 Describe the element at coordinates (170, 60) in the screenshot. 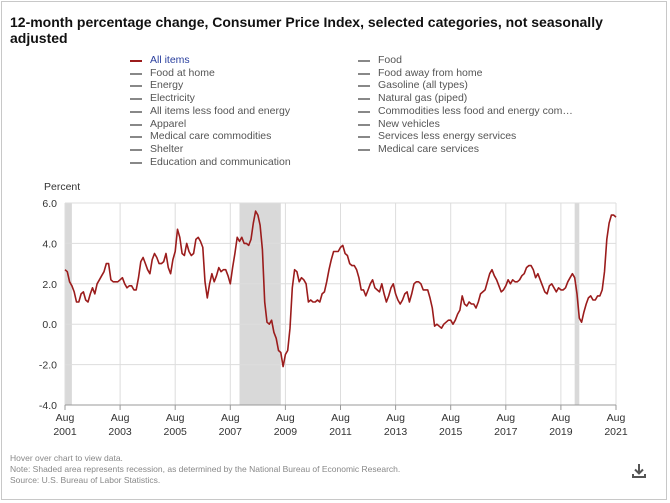

I see `legend-label: All items` at that location.